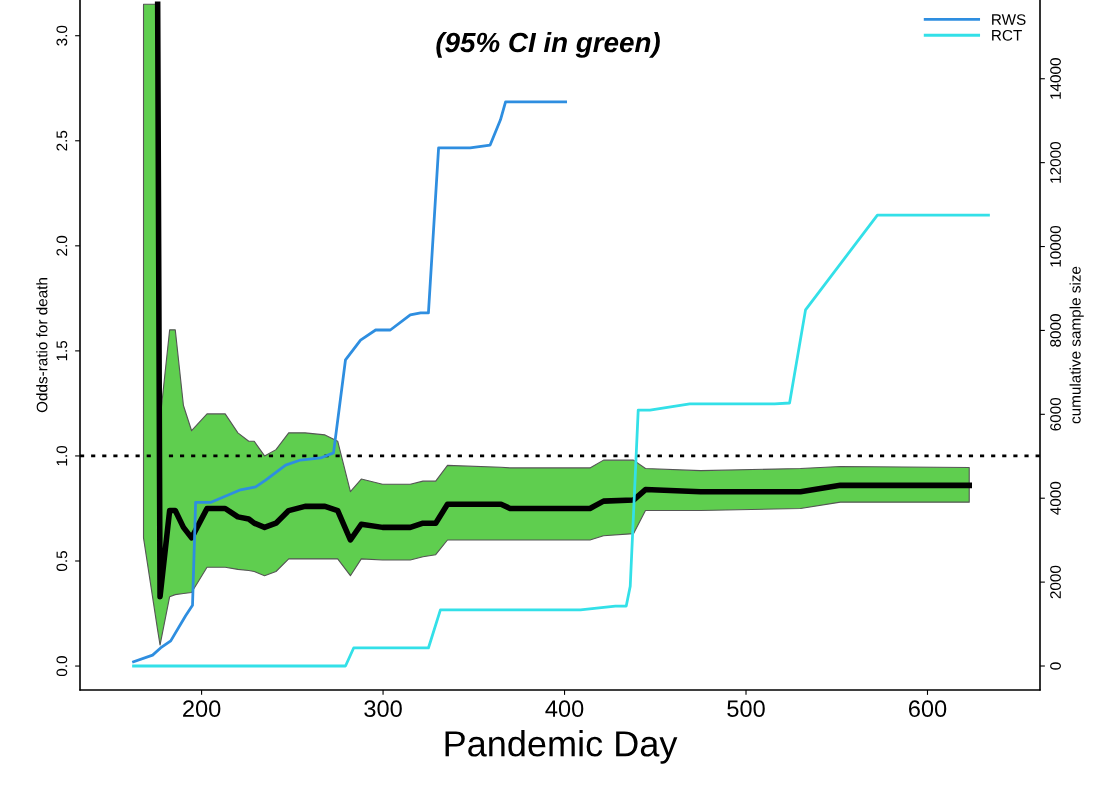 This screenshot has width=1099, height=789. Describe the element at coordinates (1076, 345) in the screenshot. I see `y2-axis-title: cumulative sample size` at that location.